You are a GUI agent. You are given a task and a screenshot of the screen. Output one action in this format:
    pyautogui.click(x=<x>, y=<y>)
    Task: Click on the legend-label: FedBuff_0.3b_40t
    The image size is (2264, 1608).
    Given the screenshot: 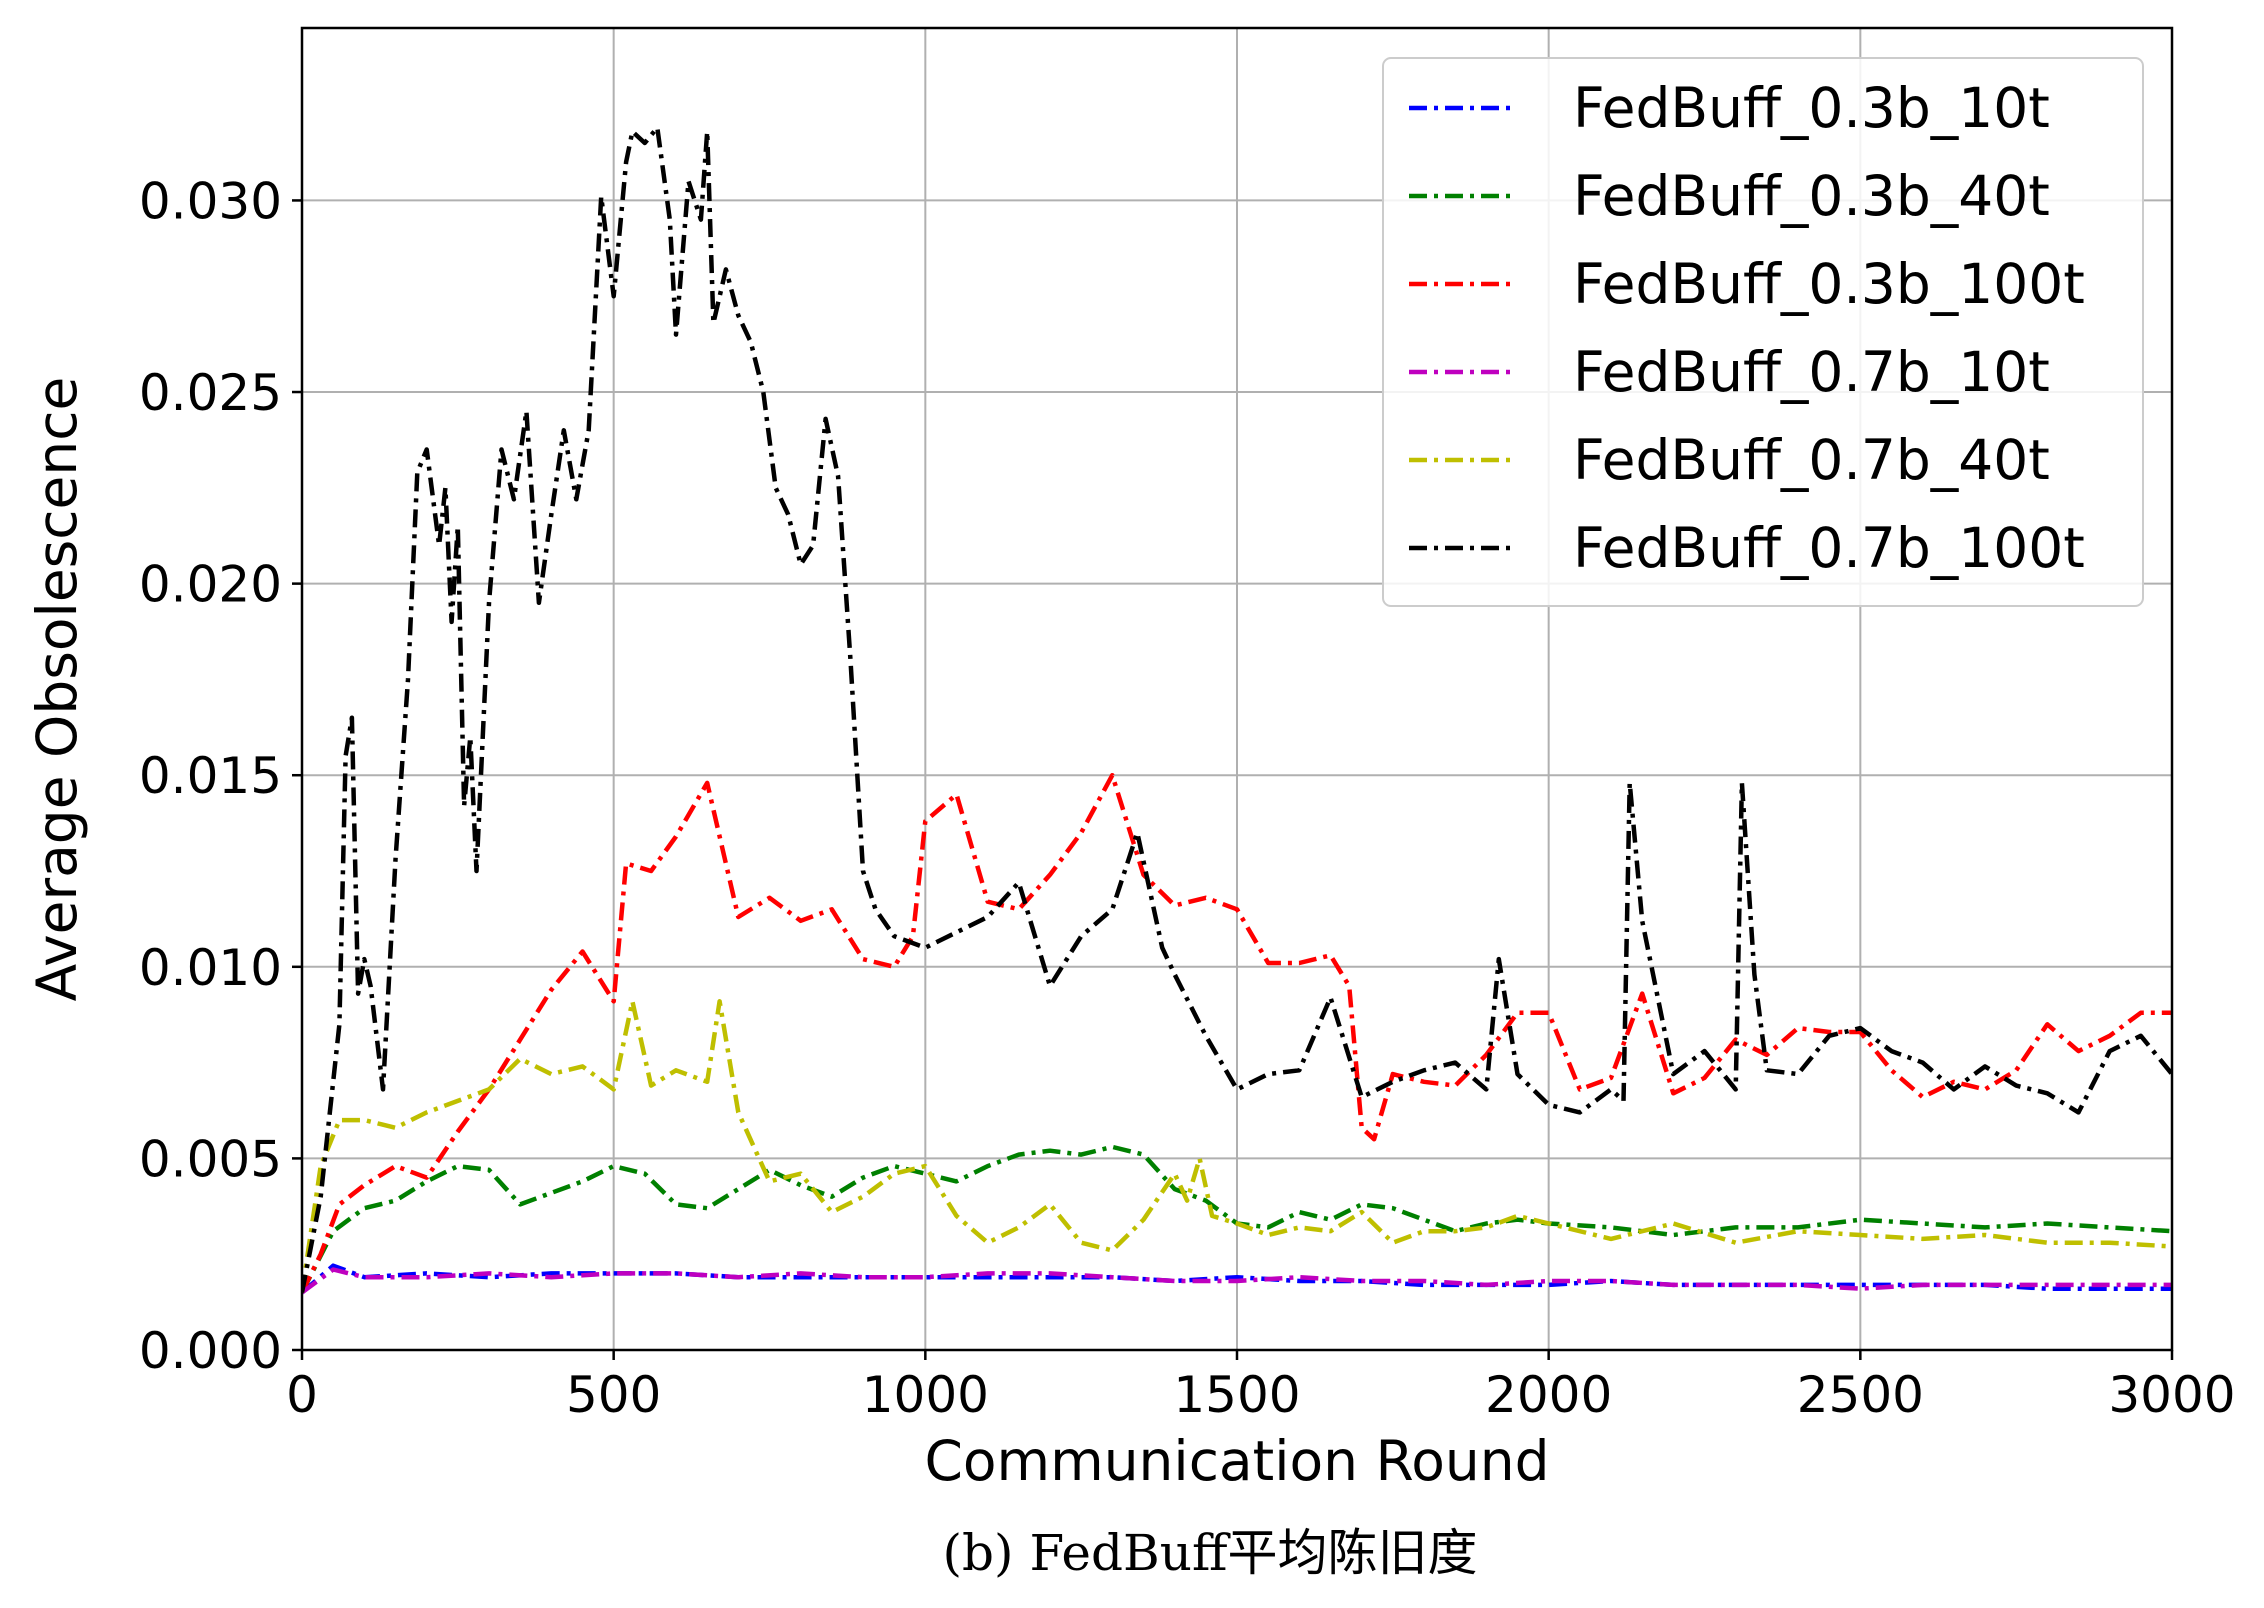 What is the action you would take?
    pyautogui.click(x=1811, y=196)
    